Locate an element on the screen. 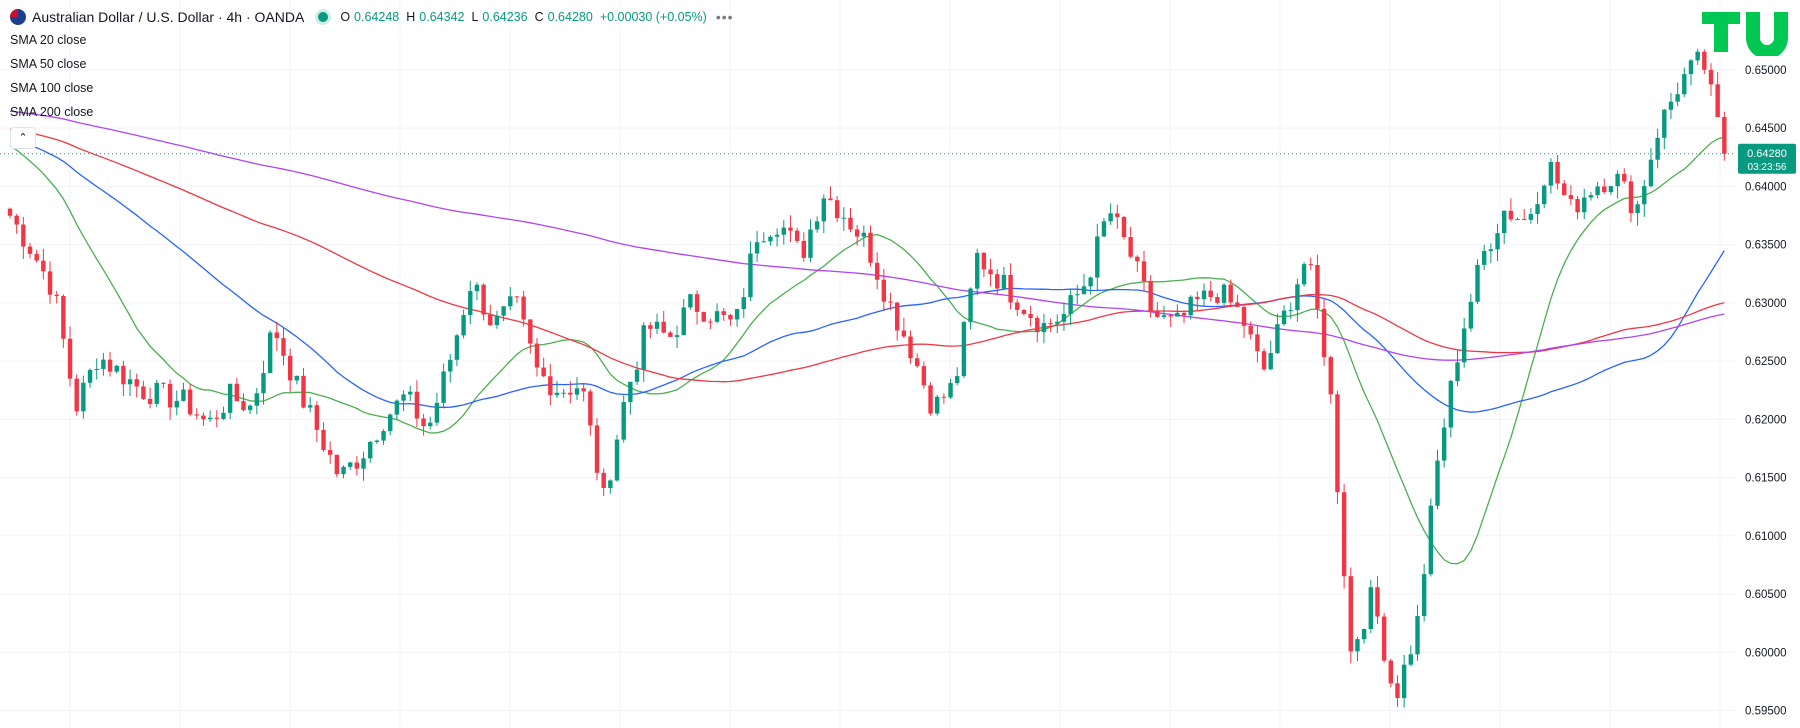 This screenshot has height=728, width=1800. indicator-sma50: SMA 50 close is located at coordinates (48, 64).